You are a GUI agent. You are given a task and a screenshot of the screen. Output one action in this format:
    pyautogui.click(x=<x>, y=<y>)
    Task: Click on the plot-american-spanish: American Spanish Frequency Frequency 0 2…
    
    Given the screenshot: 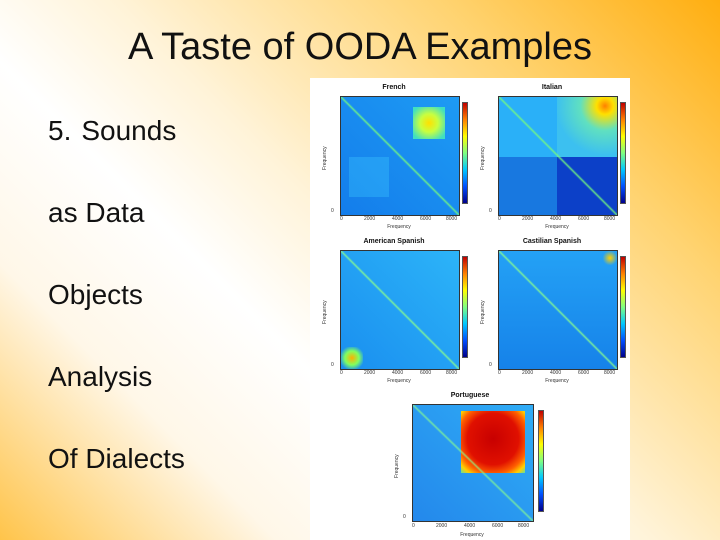 What is the action you would take?
    pyautogui.click(x=394, y=313)
    